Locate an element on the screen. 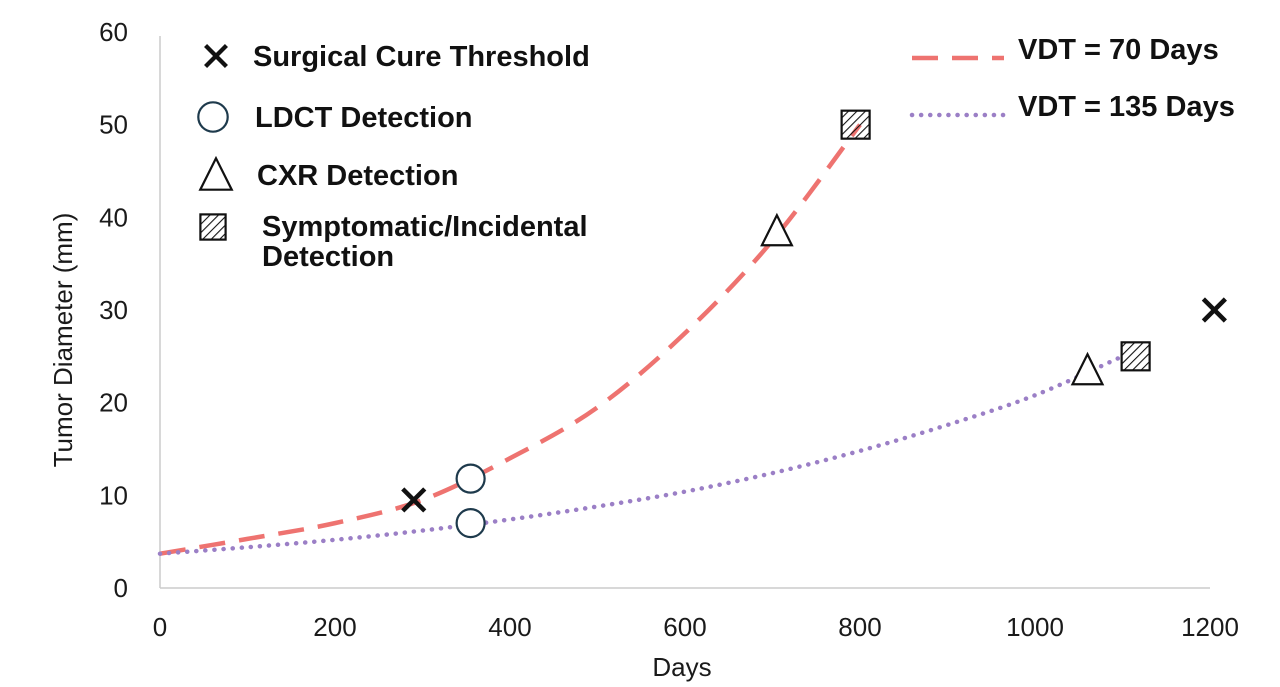 This screenshot has width=1280, height=687. series-legend-label: VDT = 135 Days is located at coordinates (1126, 107).